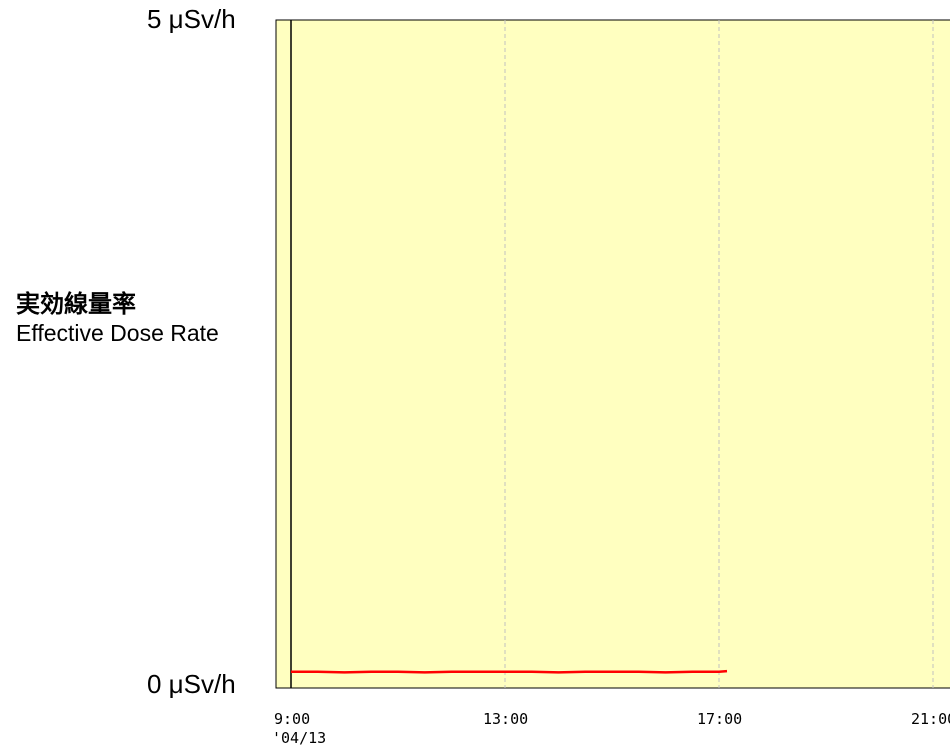 Image resolution: width=950 pixels, height=752 pixels. I want to click on x-tick-label: 9:00, so click(292, 719).